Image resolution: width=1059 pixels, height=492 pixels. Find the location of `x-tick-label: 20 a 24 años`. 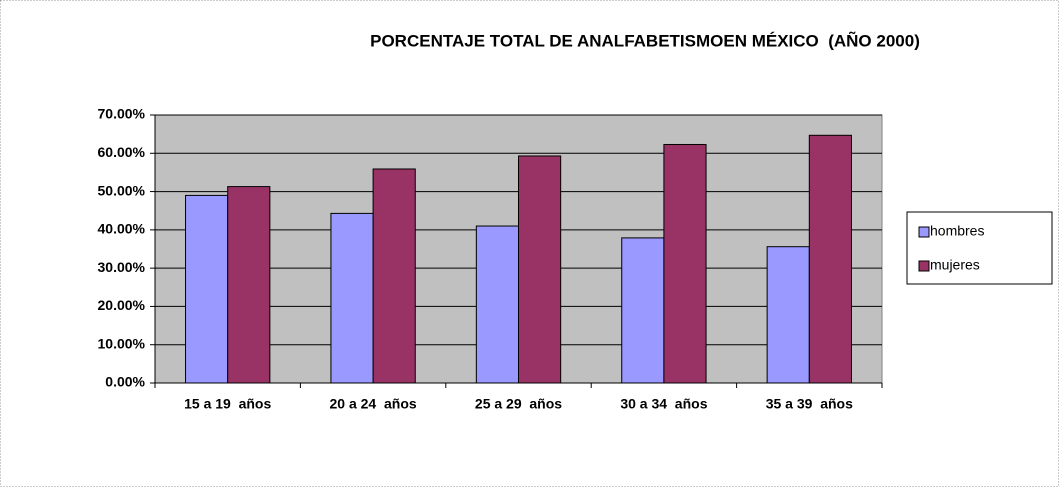

x-tick-label: 20 a 24 años is located at coordinates (373, 404).